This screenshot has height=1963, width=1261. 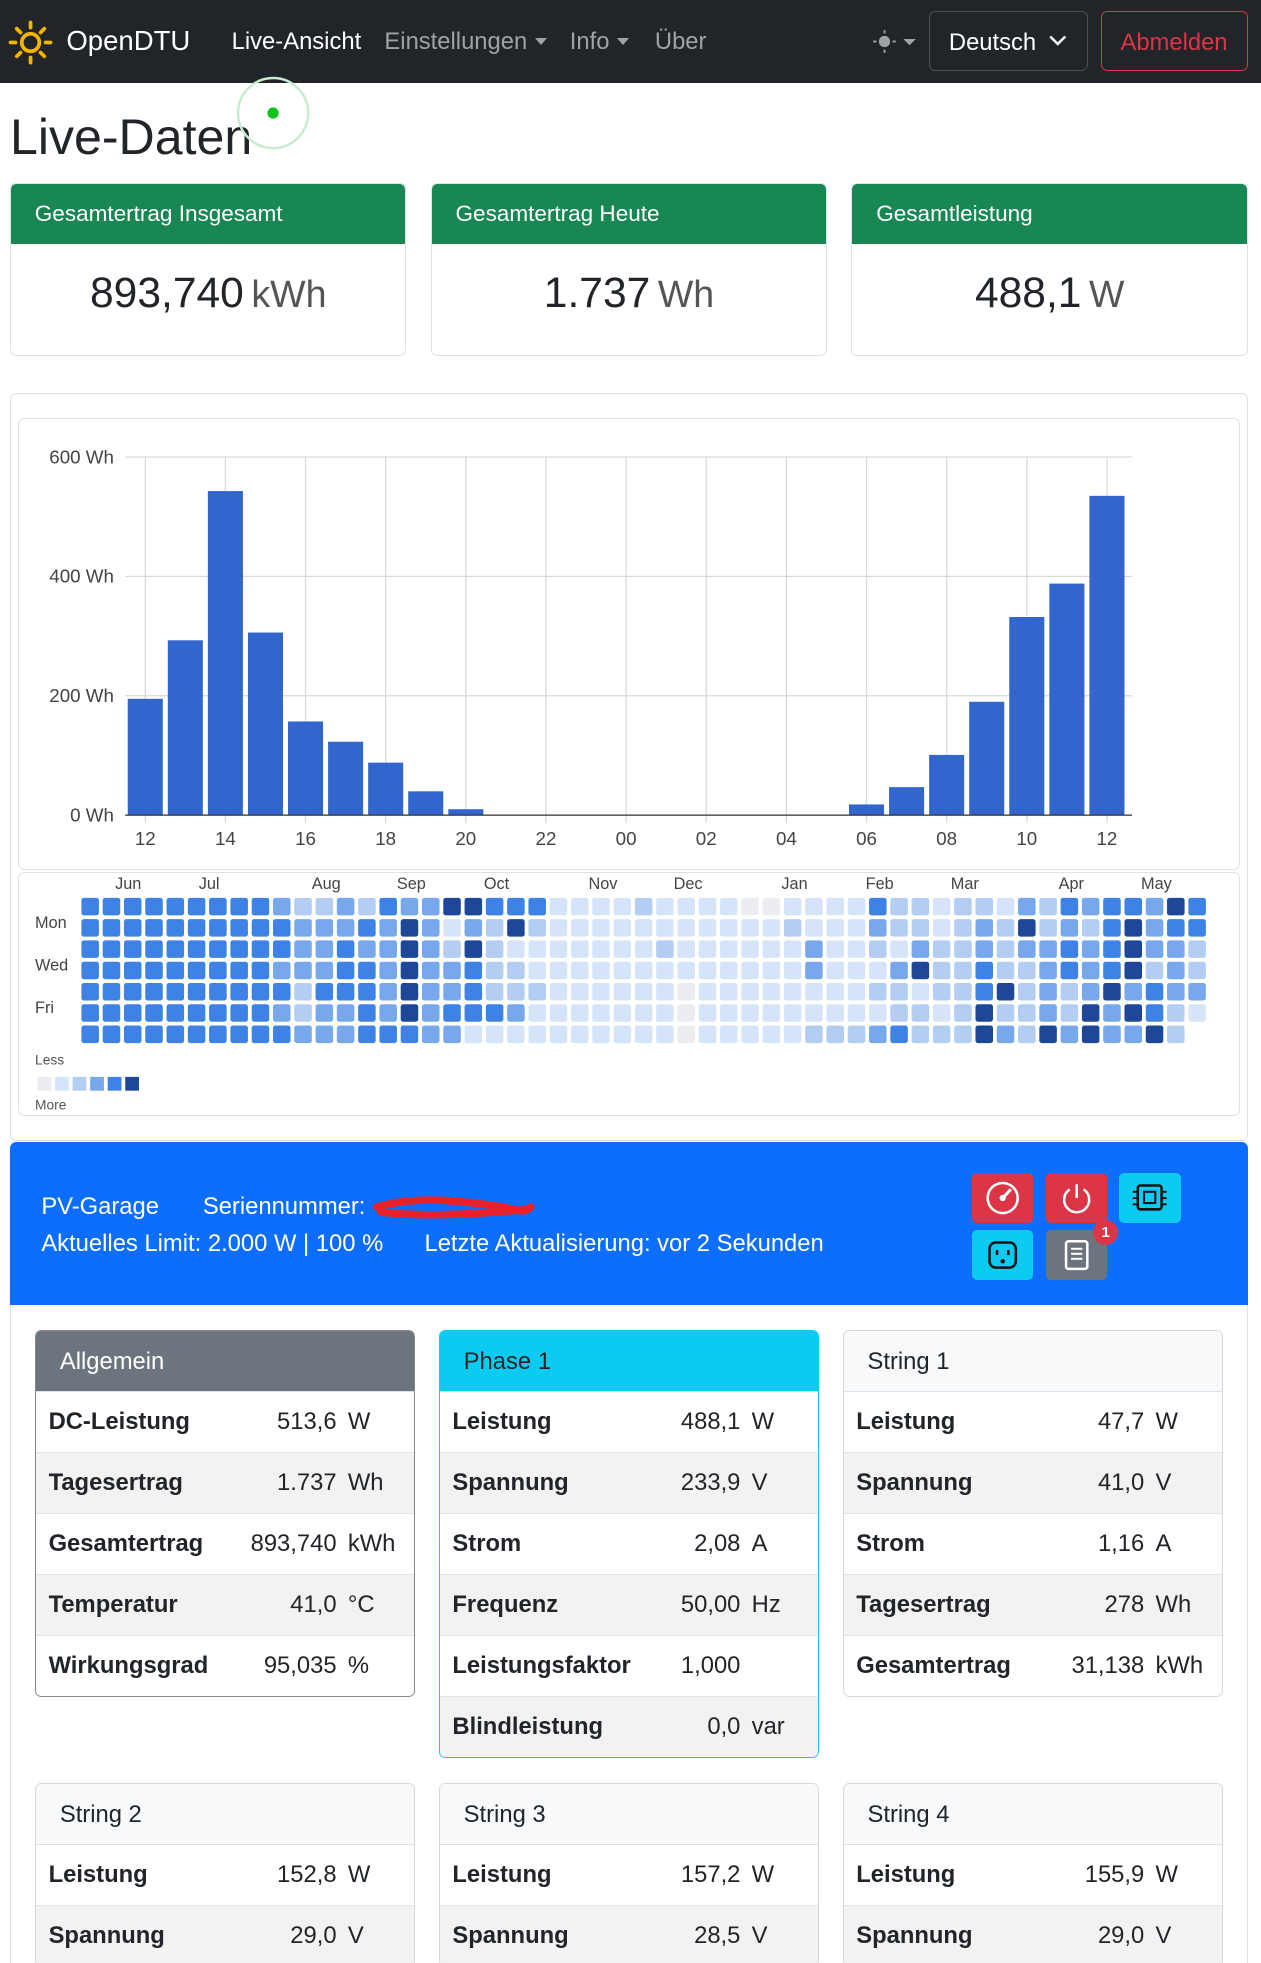 What do you see at coordinates (1157, 884) in the screenshot?
I see `month-label: May` at bounding box center [1157, 884].